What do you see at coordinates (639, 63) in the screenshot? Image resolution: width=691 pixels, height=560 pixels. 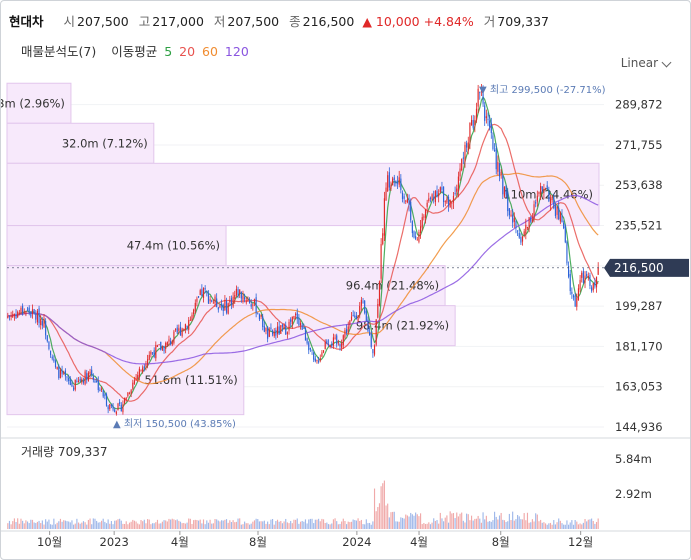 I see `scale-select: Linear` at bounding box center [639, 63].